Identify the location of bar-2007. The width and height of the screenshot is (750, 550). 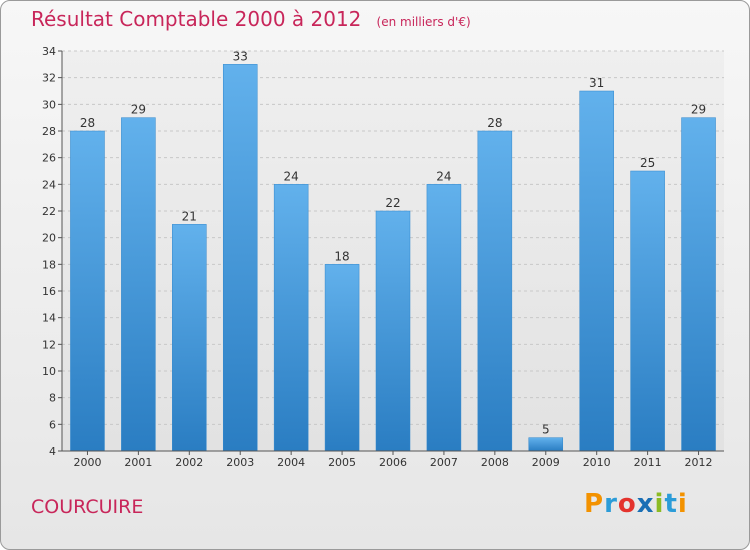
(444, 318).